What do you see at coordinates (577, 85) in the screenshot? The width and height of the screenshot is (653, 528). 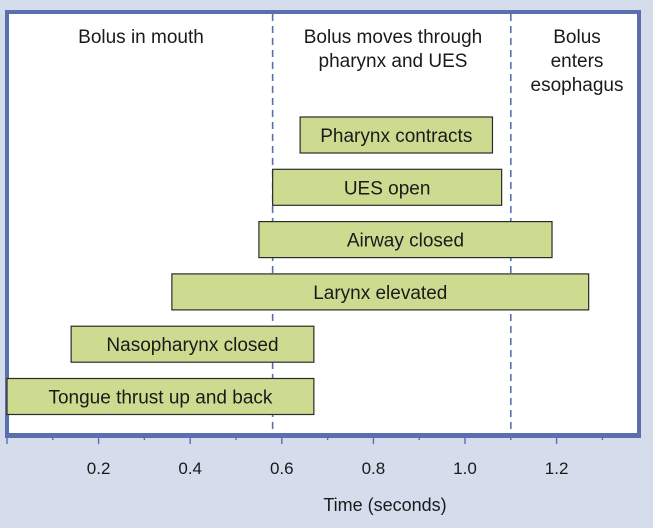 I see `phase-label-3-line-3: esophagus` at bounding box center [577, 85].